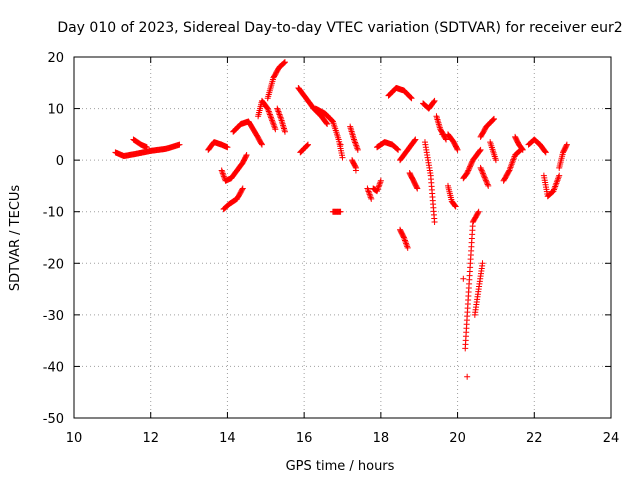 The width and height of the screenshot is (640, 480). Describe the element at coordinates (55, 110) in the screenshot. I see `y-tick-label: 10` at that location.